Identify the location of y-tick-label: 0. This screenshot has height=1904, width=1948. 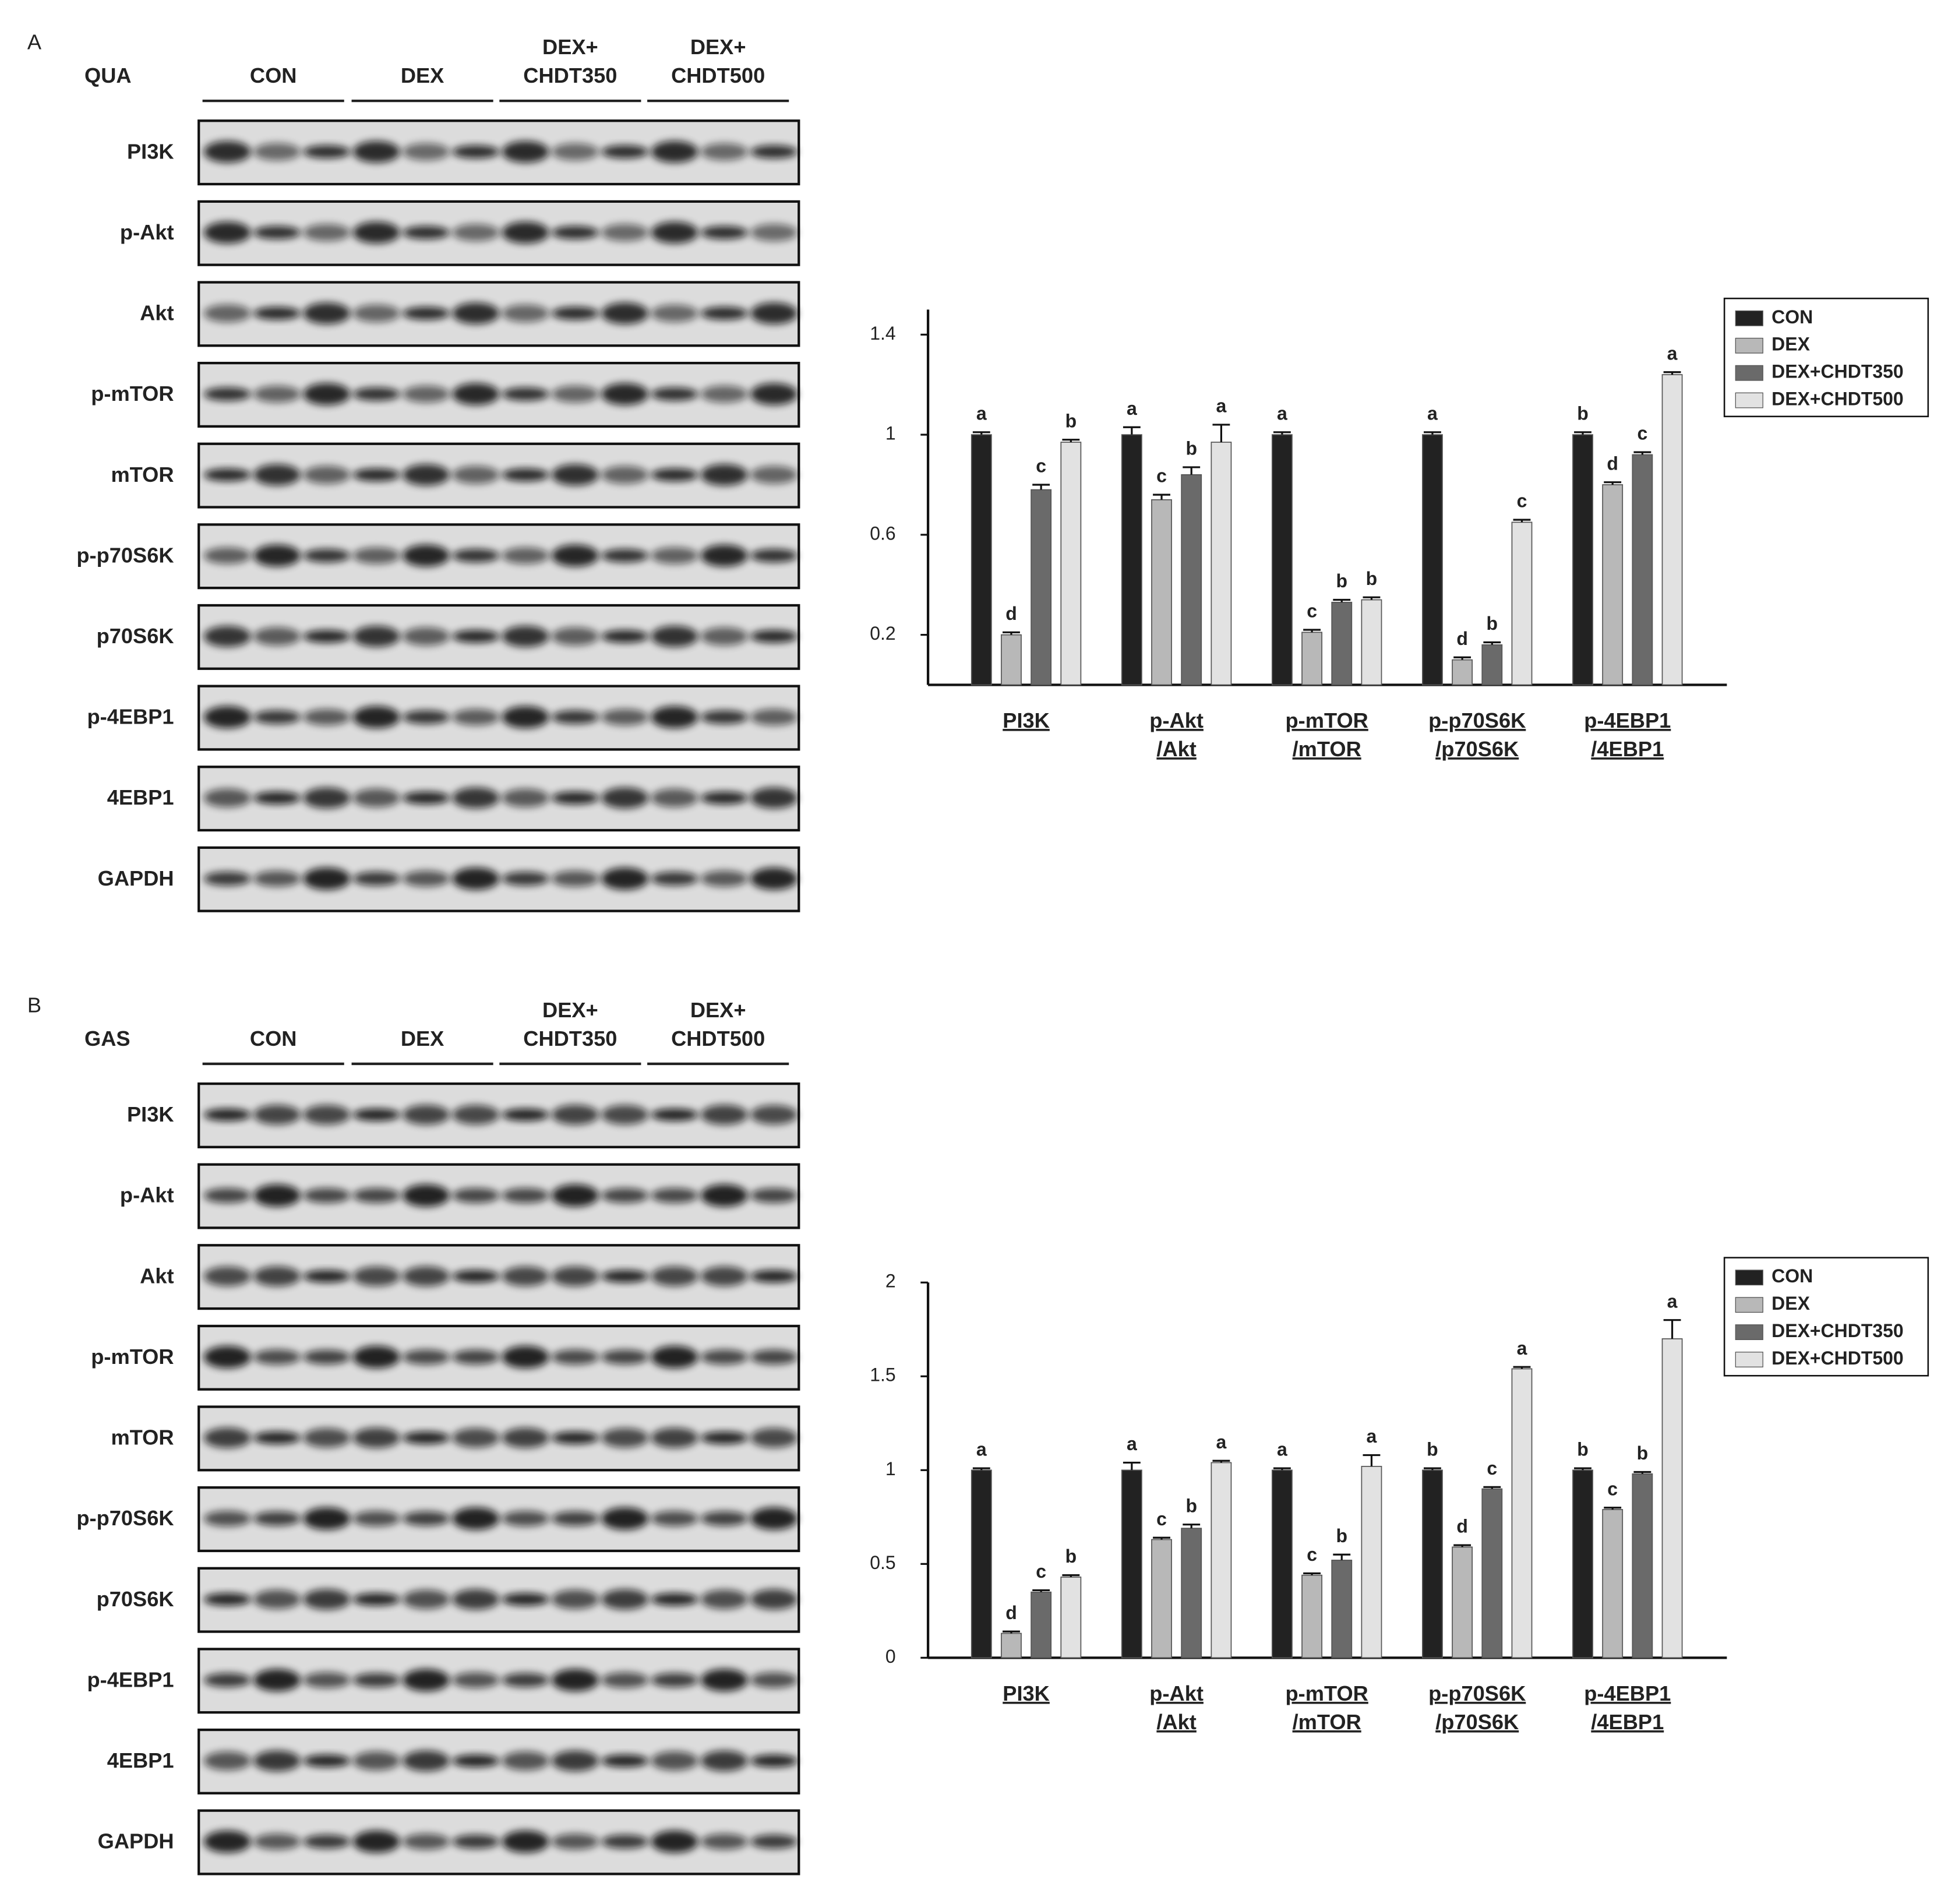
(890, 1656).